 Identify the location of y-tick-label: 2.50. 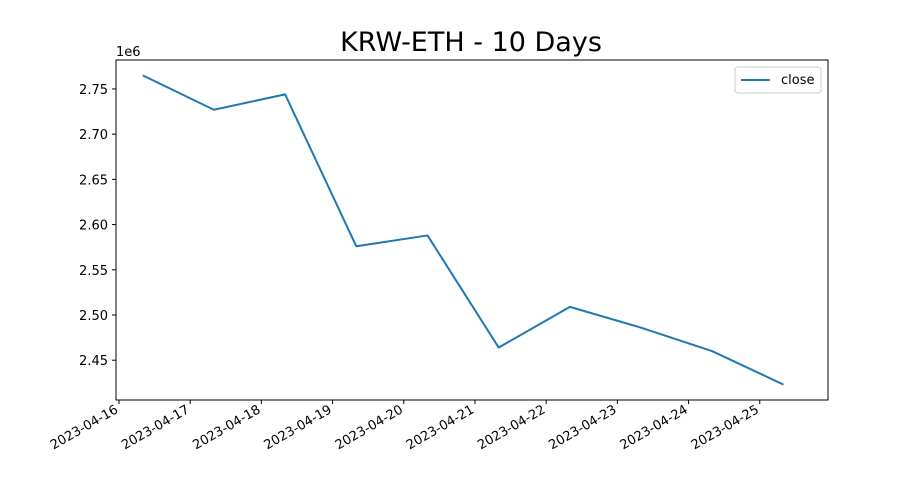
(93, 316).